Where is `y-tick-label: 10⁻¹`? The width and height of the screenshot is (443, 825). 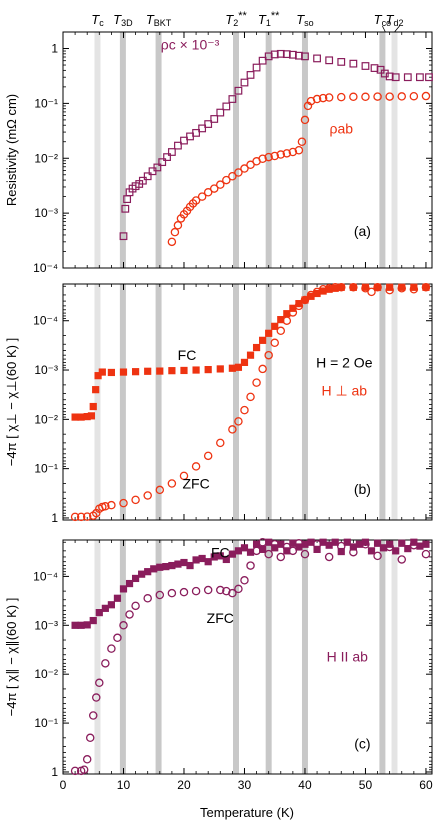 y-tick-label: 10⁻¹ is located at coordinates (46, 103).